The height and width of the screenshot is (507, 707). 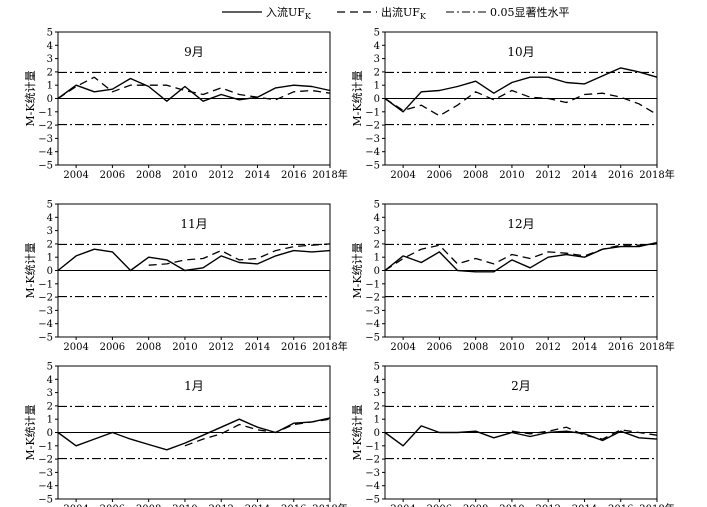 I want to click on legend: 入流UFK 出流UFK 0.05显著性水平, so click(x=396, y=13).